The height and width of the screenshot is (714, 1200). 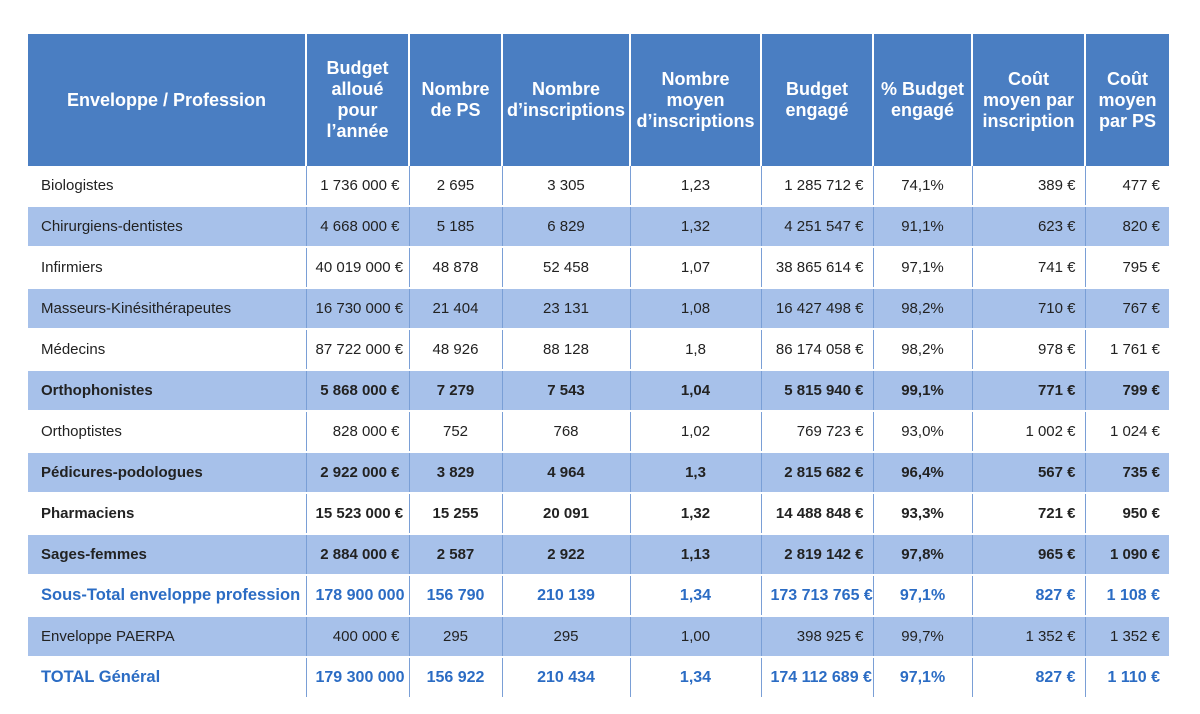 What do you see at coordinates (1029, 268) in the screenshot?
I see `cout-inscription-cell: 741 €` at bounding box center [1029, 268].